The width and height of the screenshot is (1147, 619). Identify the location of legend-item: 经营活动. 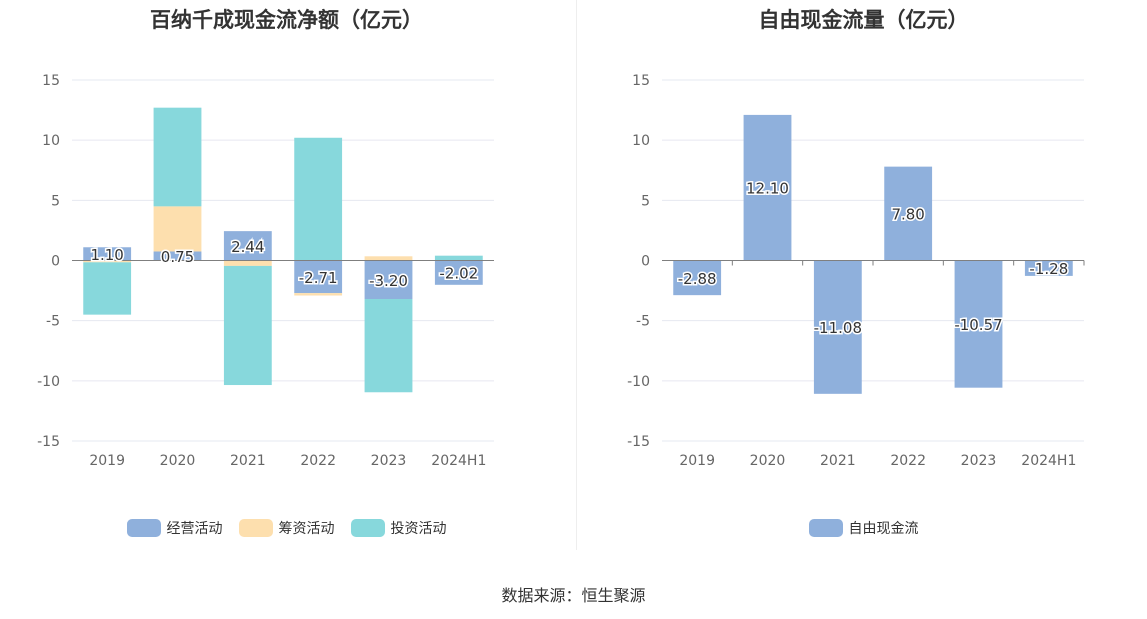
(174, 528).